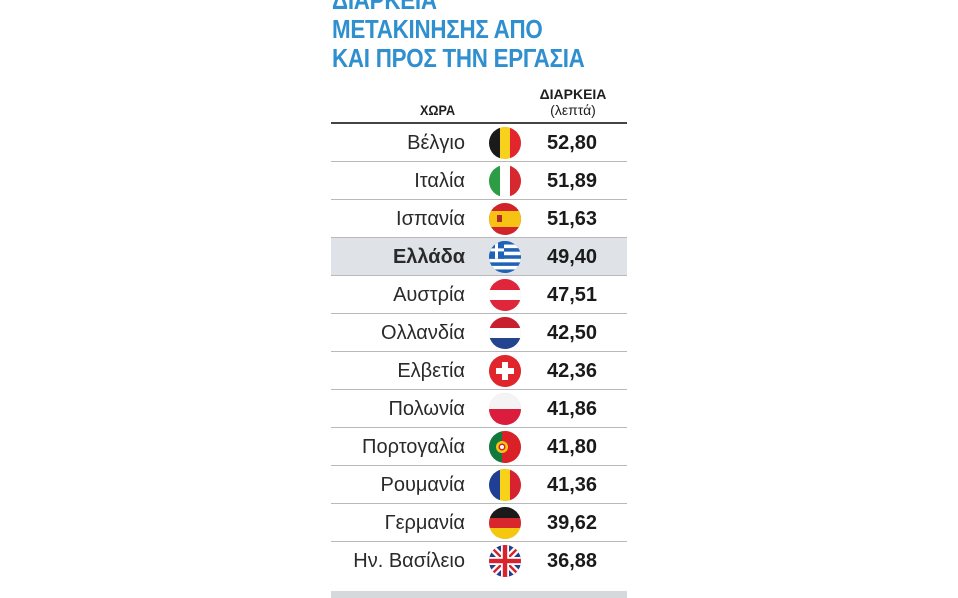 This screenshot has width=958, height=598. What do you see at coordinates (479, 409) in the screenshot?
I see `table-row: Πολωνία 41,86` at bounding box center [479, 409].